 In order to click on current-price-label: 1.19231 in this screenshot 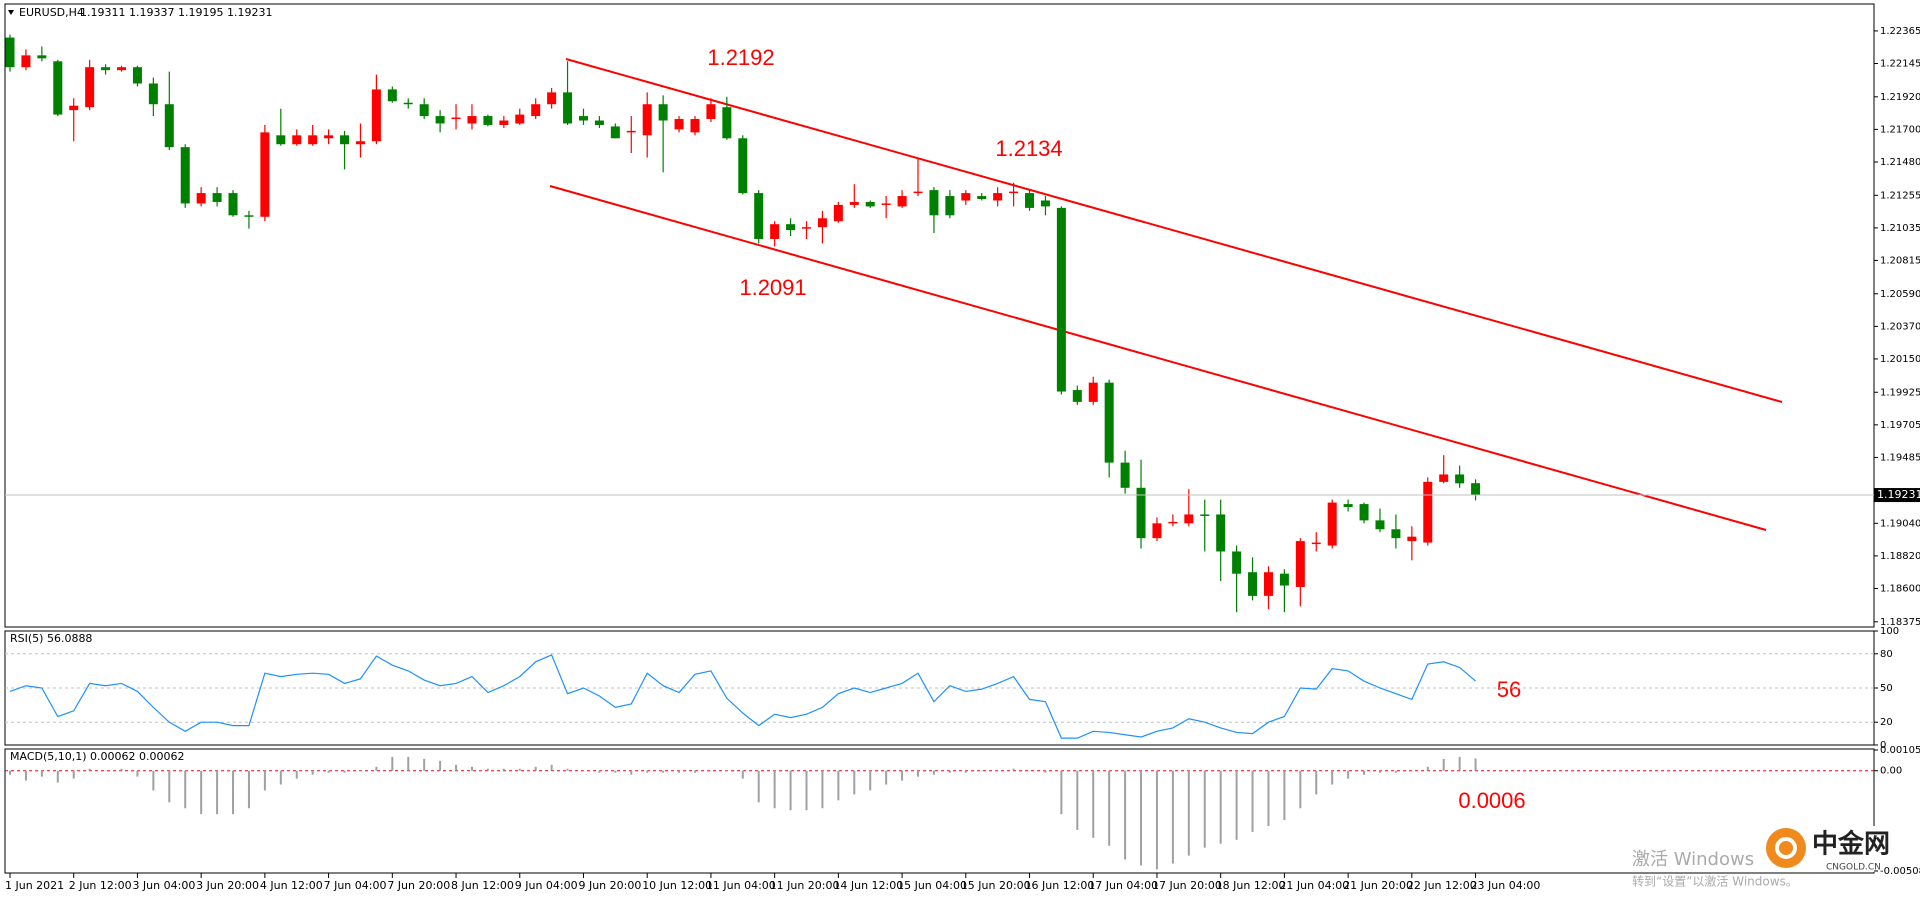, I will do `click(1898, 494)`.